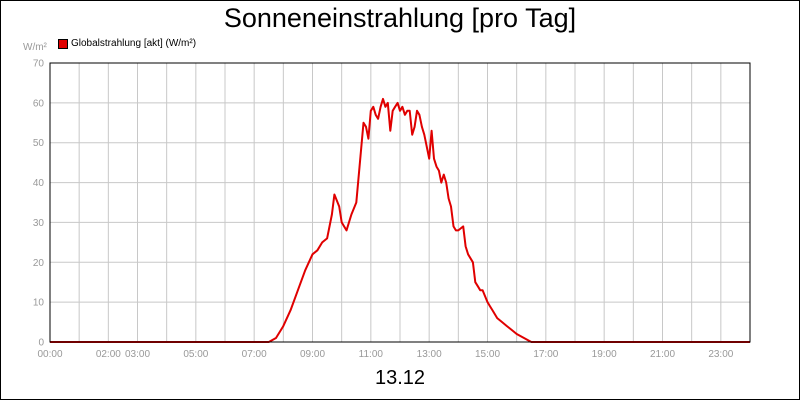 The width and height of the screenshot is (800, 400). Describe the element at coordinates (429, 354) in the screenshot. I see `x-tick-label: 13:00` at that location.